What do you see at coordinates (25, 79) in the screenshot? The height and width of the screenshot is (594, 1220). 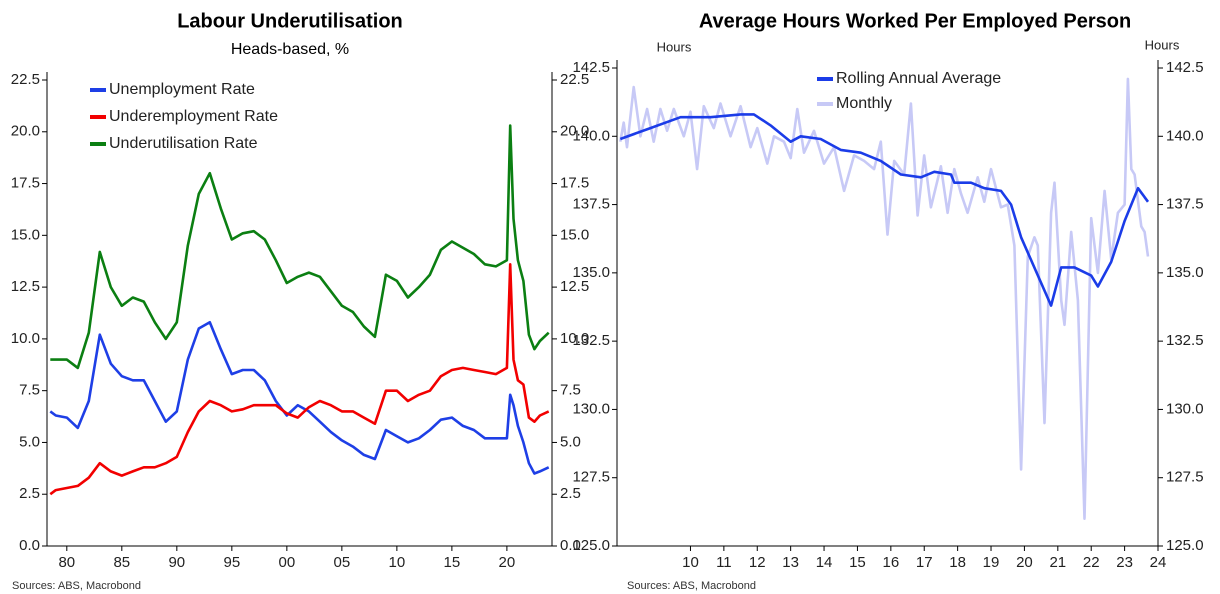 I see `y-tick-label: 22.5` at bounding box center [25, 79].